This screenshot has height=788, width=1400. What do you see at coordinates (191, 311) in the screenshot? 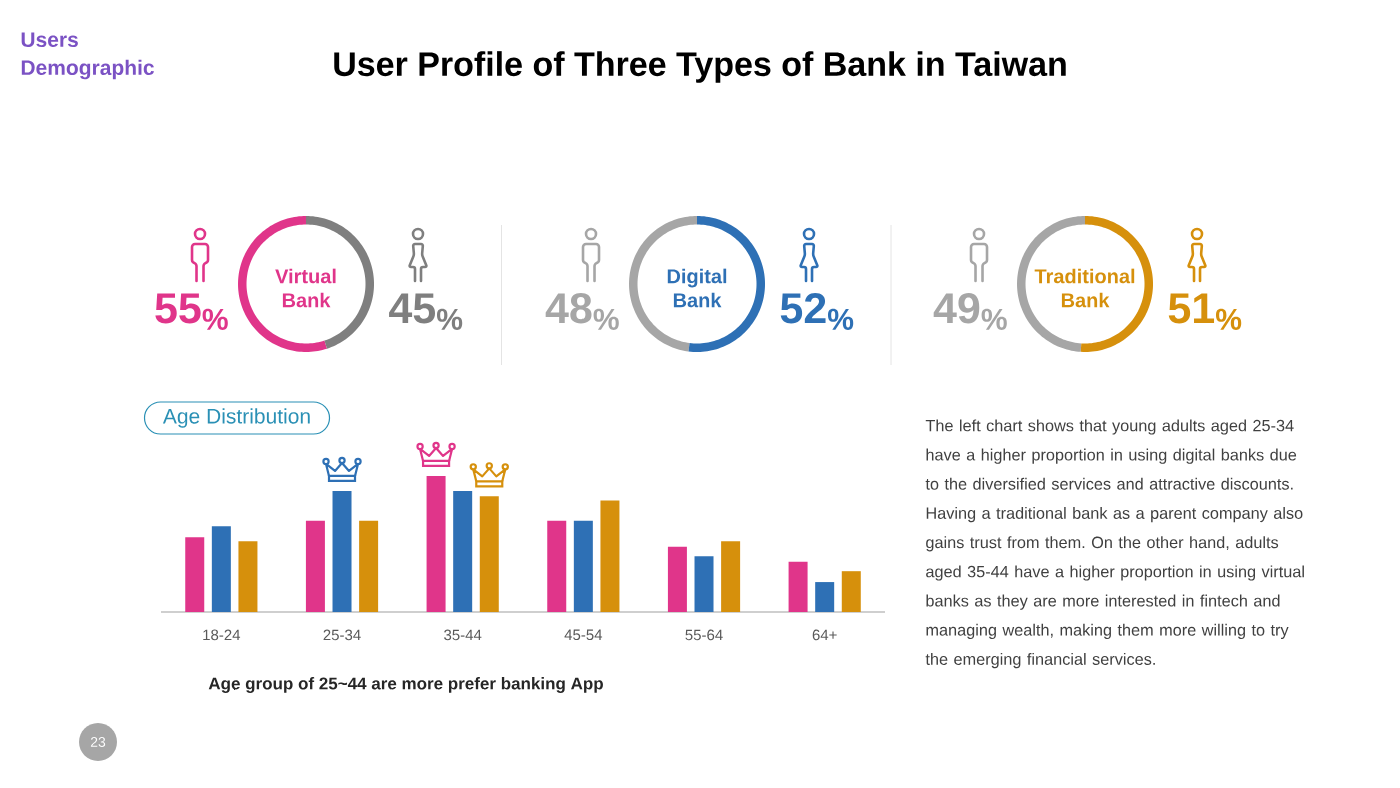
I see `data-label: 55$_{%}$` at bounding box center [191, 311].